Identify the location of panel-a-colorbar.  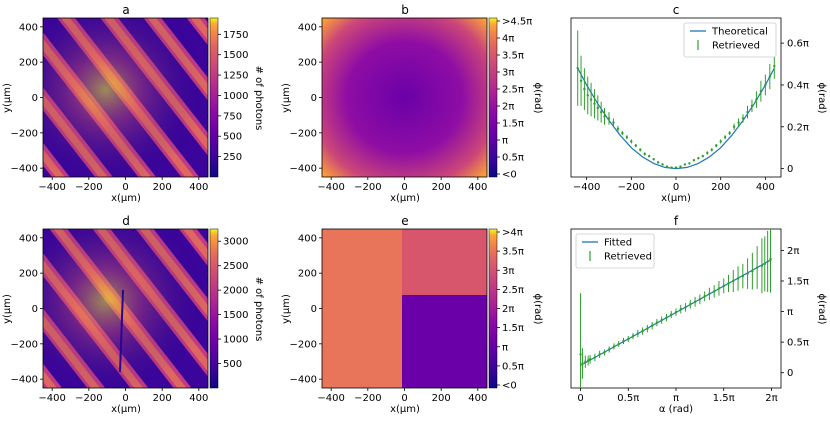
(214, 97).